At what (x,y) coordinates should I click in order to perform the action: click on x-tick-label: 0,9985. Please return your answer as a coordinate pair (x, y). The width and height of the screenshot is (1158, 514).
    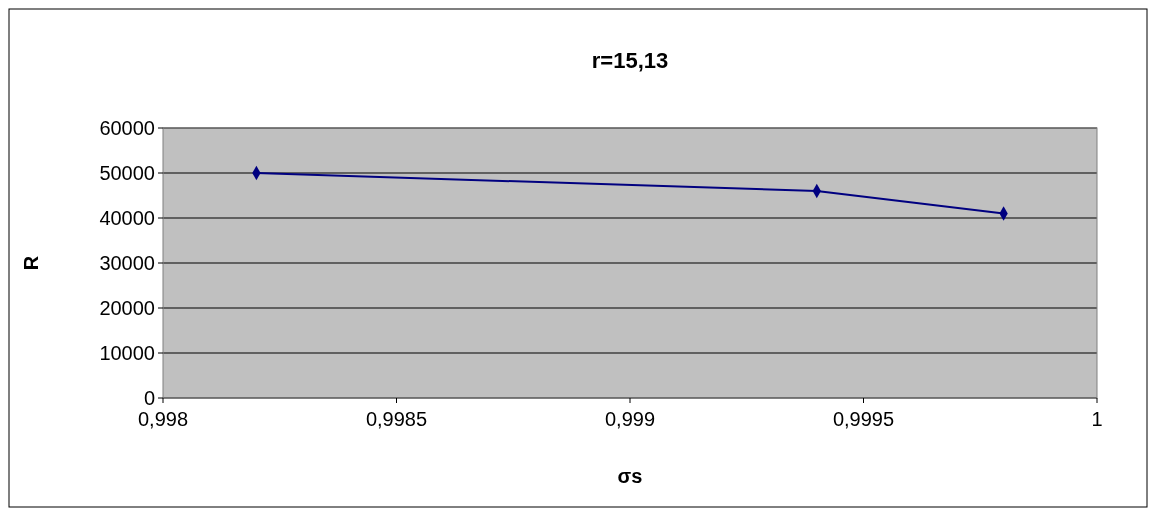
    Looking at the image, I should click on (396, 419).